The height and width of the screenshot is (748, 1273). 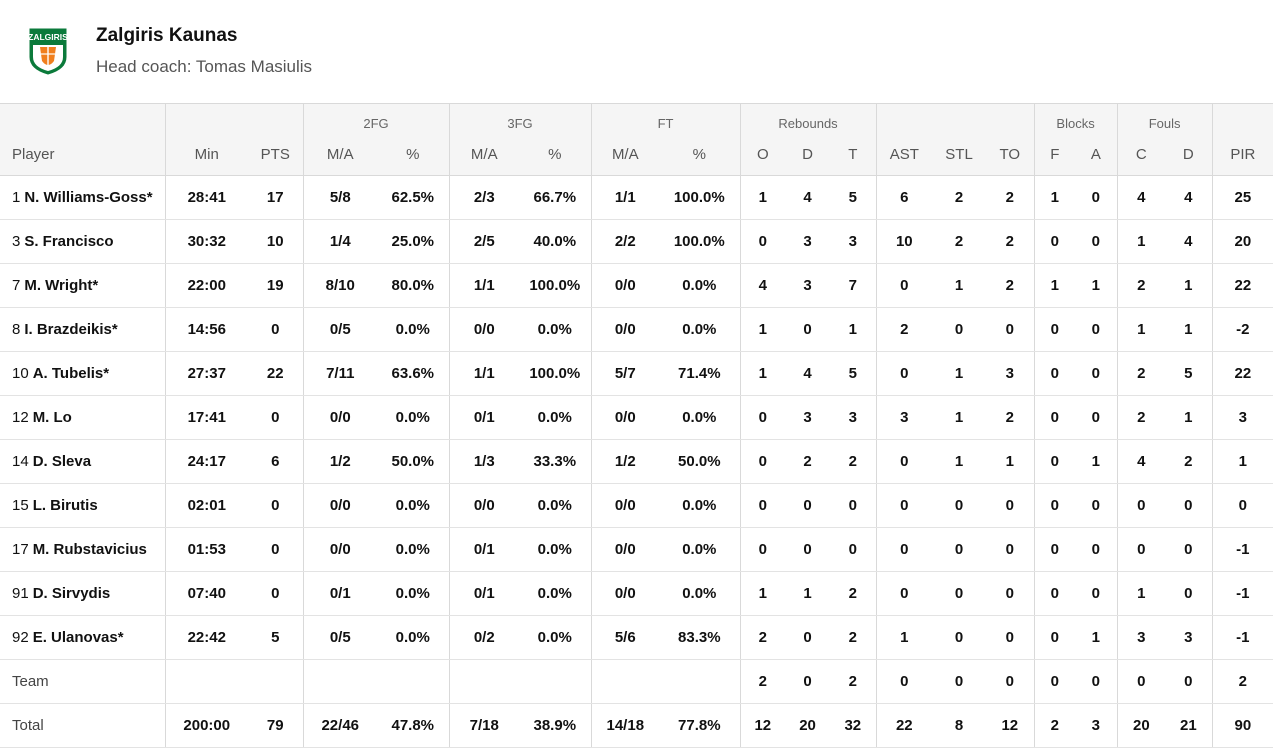 I want to click on player-name: I. Brazdeikis*, so click(x=71, y=329).